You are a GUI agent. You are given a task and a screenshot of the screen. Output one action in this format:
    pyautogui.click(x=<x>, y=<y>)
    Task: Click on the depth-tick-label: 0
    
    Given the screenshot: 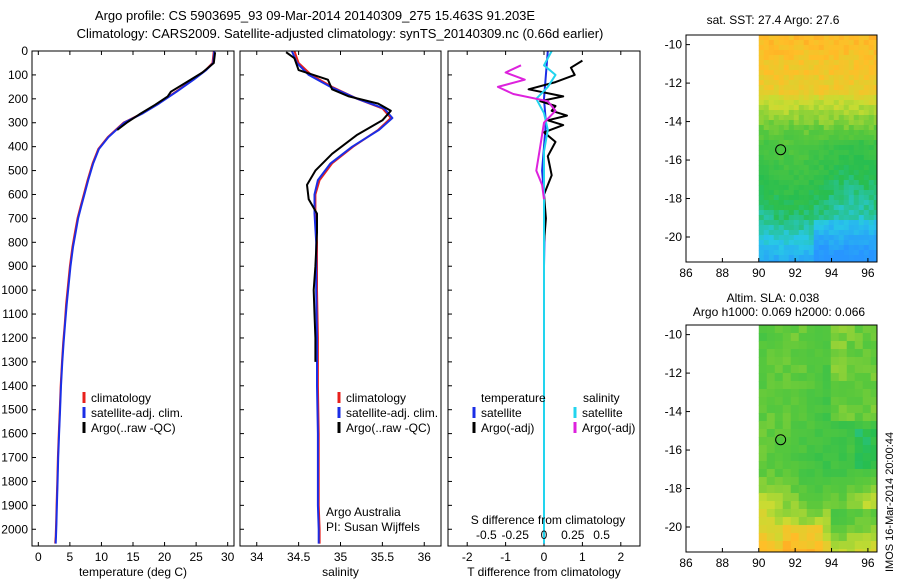 What is the action you would take?
    pyautogui.click(x=24, y=51)
    